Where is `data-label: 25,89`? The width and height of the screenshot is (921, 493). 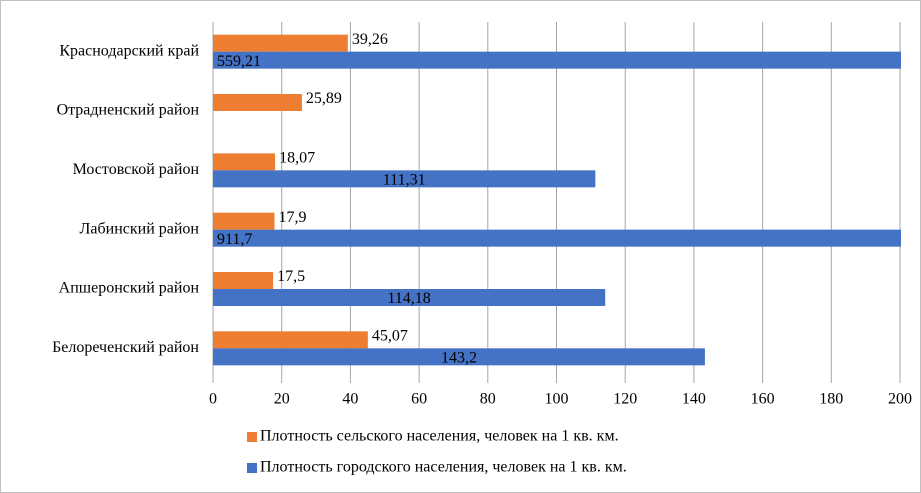
data-label: 25,89 is located at coordinates (324, 98).